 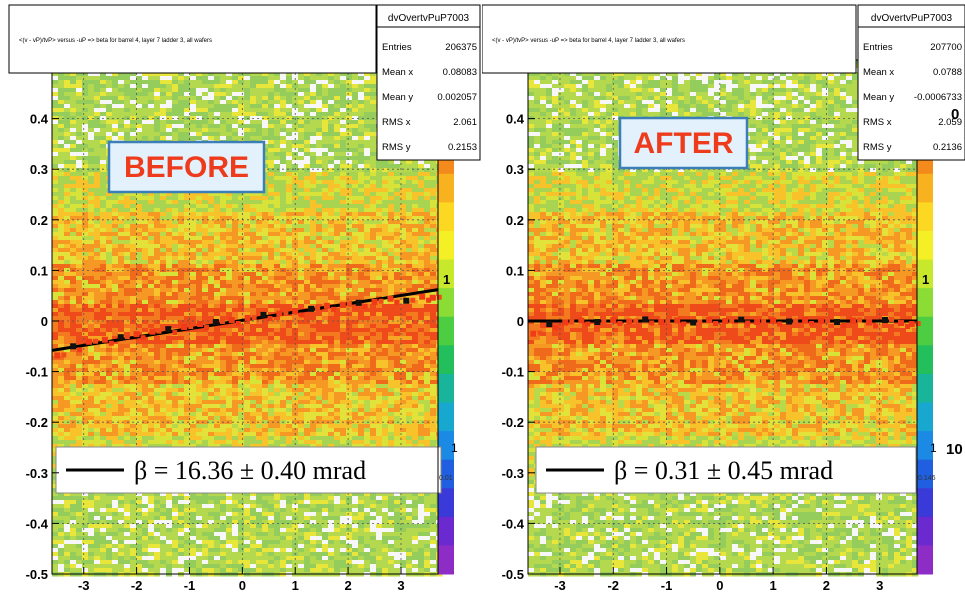 I want to click on y-tick-label: -0.2, so click(x=37, y=422).